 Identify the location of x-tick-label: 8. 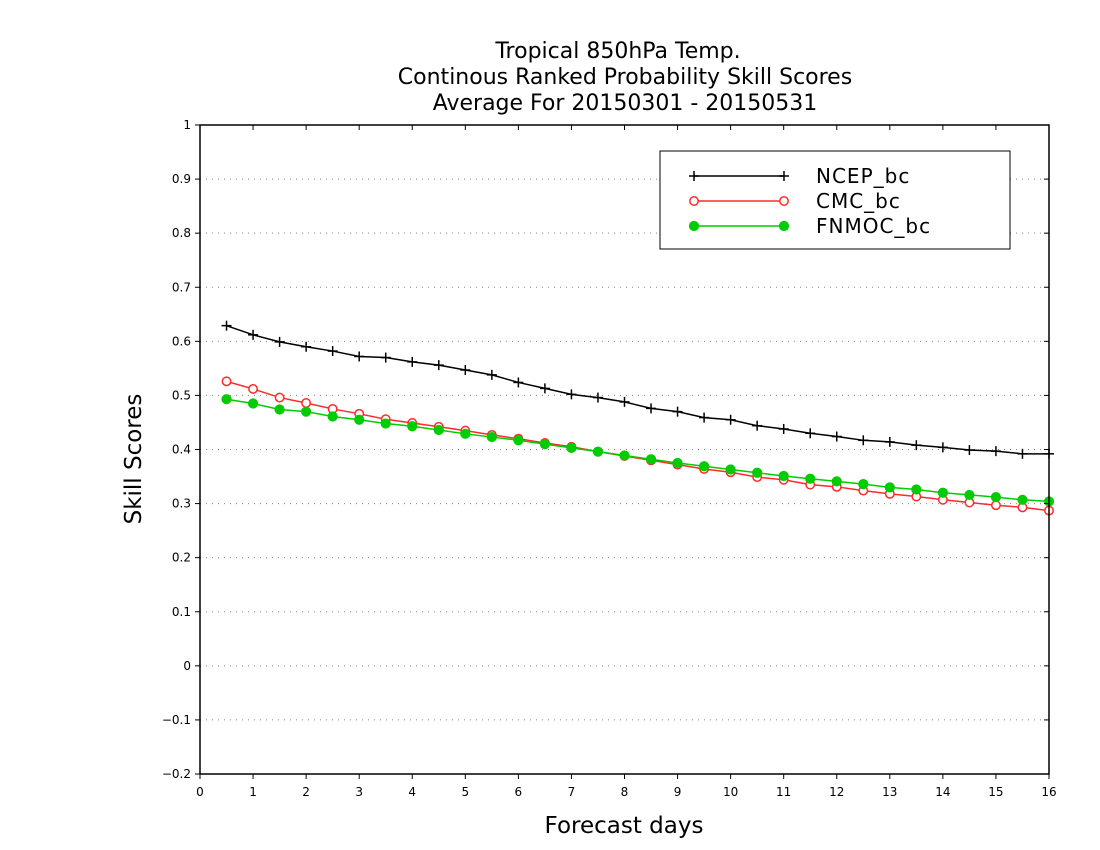
(625, 792).